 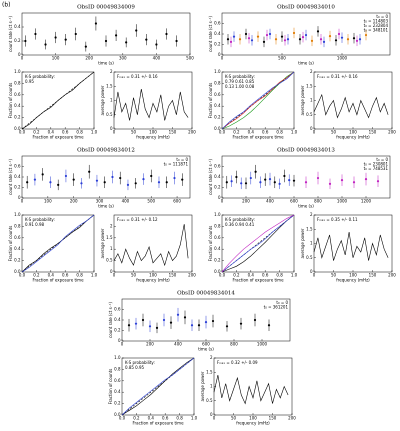 I want to click on x-tick-label: 100, so click(x=353, y=132).